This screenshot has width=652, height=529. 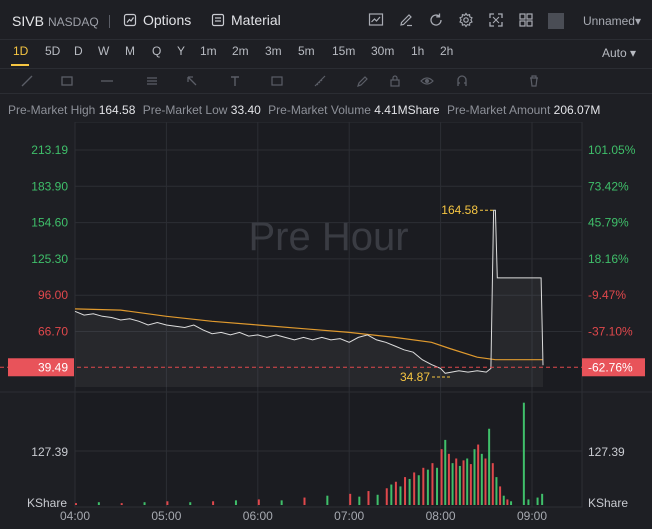 I want to click on eye-icon, so click(x=427, y=81).